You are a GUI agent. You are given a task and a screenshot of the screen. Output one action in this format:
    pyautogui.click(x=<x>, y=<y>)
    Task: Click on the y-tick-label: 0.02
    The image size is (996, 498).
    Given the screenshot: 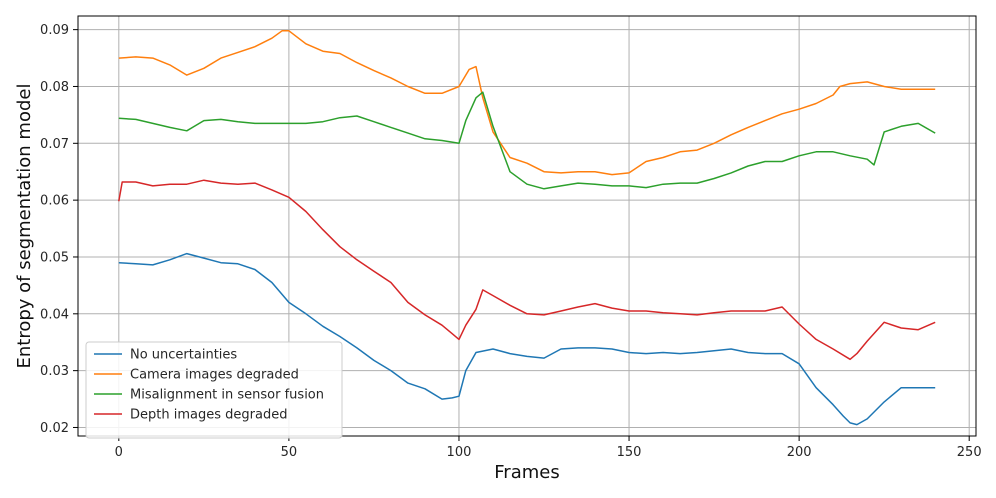 What is the action you would take?
    pyautogui.click(x=54, y=428)
    